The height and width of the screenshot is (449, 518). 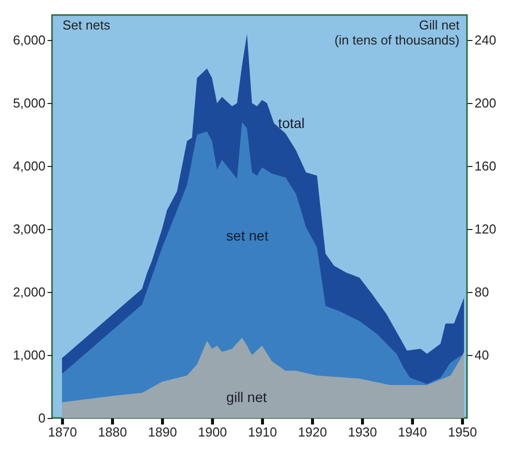 What do you see at coordinates (481, 292) in the screenshot?
I see `y2-tick-label: 80` at bounding box center [481, 292].